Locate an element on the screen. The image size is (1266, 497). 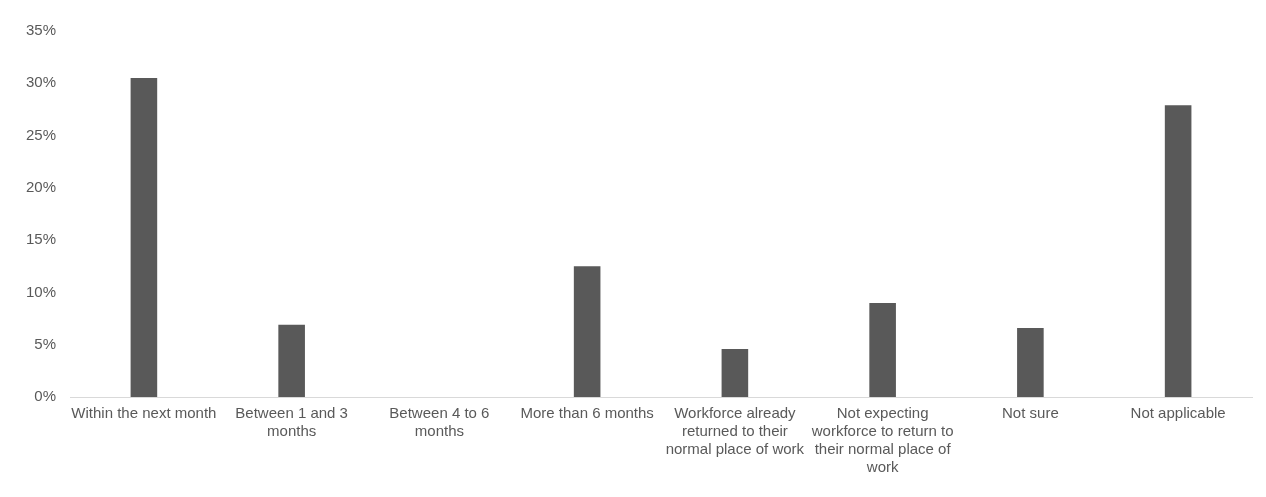
x-tick-label: Not sure is located at coordinates (1030, 413).